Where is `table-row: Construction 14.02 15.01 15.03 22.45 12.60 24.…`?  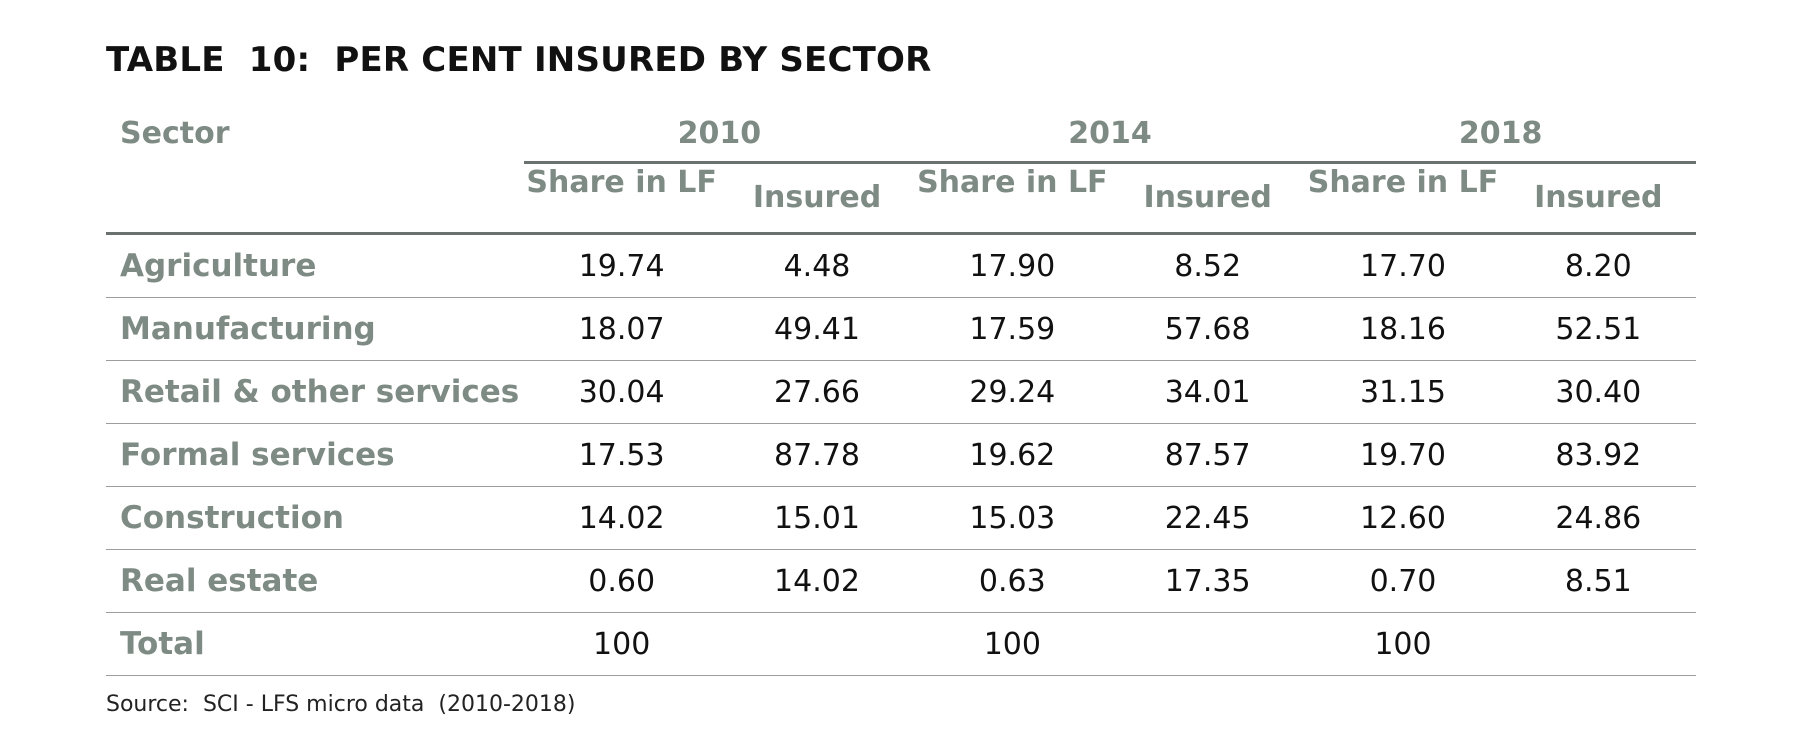 table-row: Construction 14.02 15.01 15.03 22.45 12.60 24.… is located at coordinates (901, 518).